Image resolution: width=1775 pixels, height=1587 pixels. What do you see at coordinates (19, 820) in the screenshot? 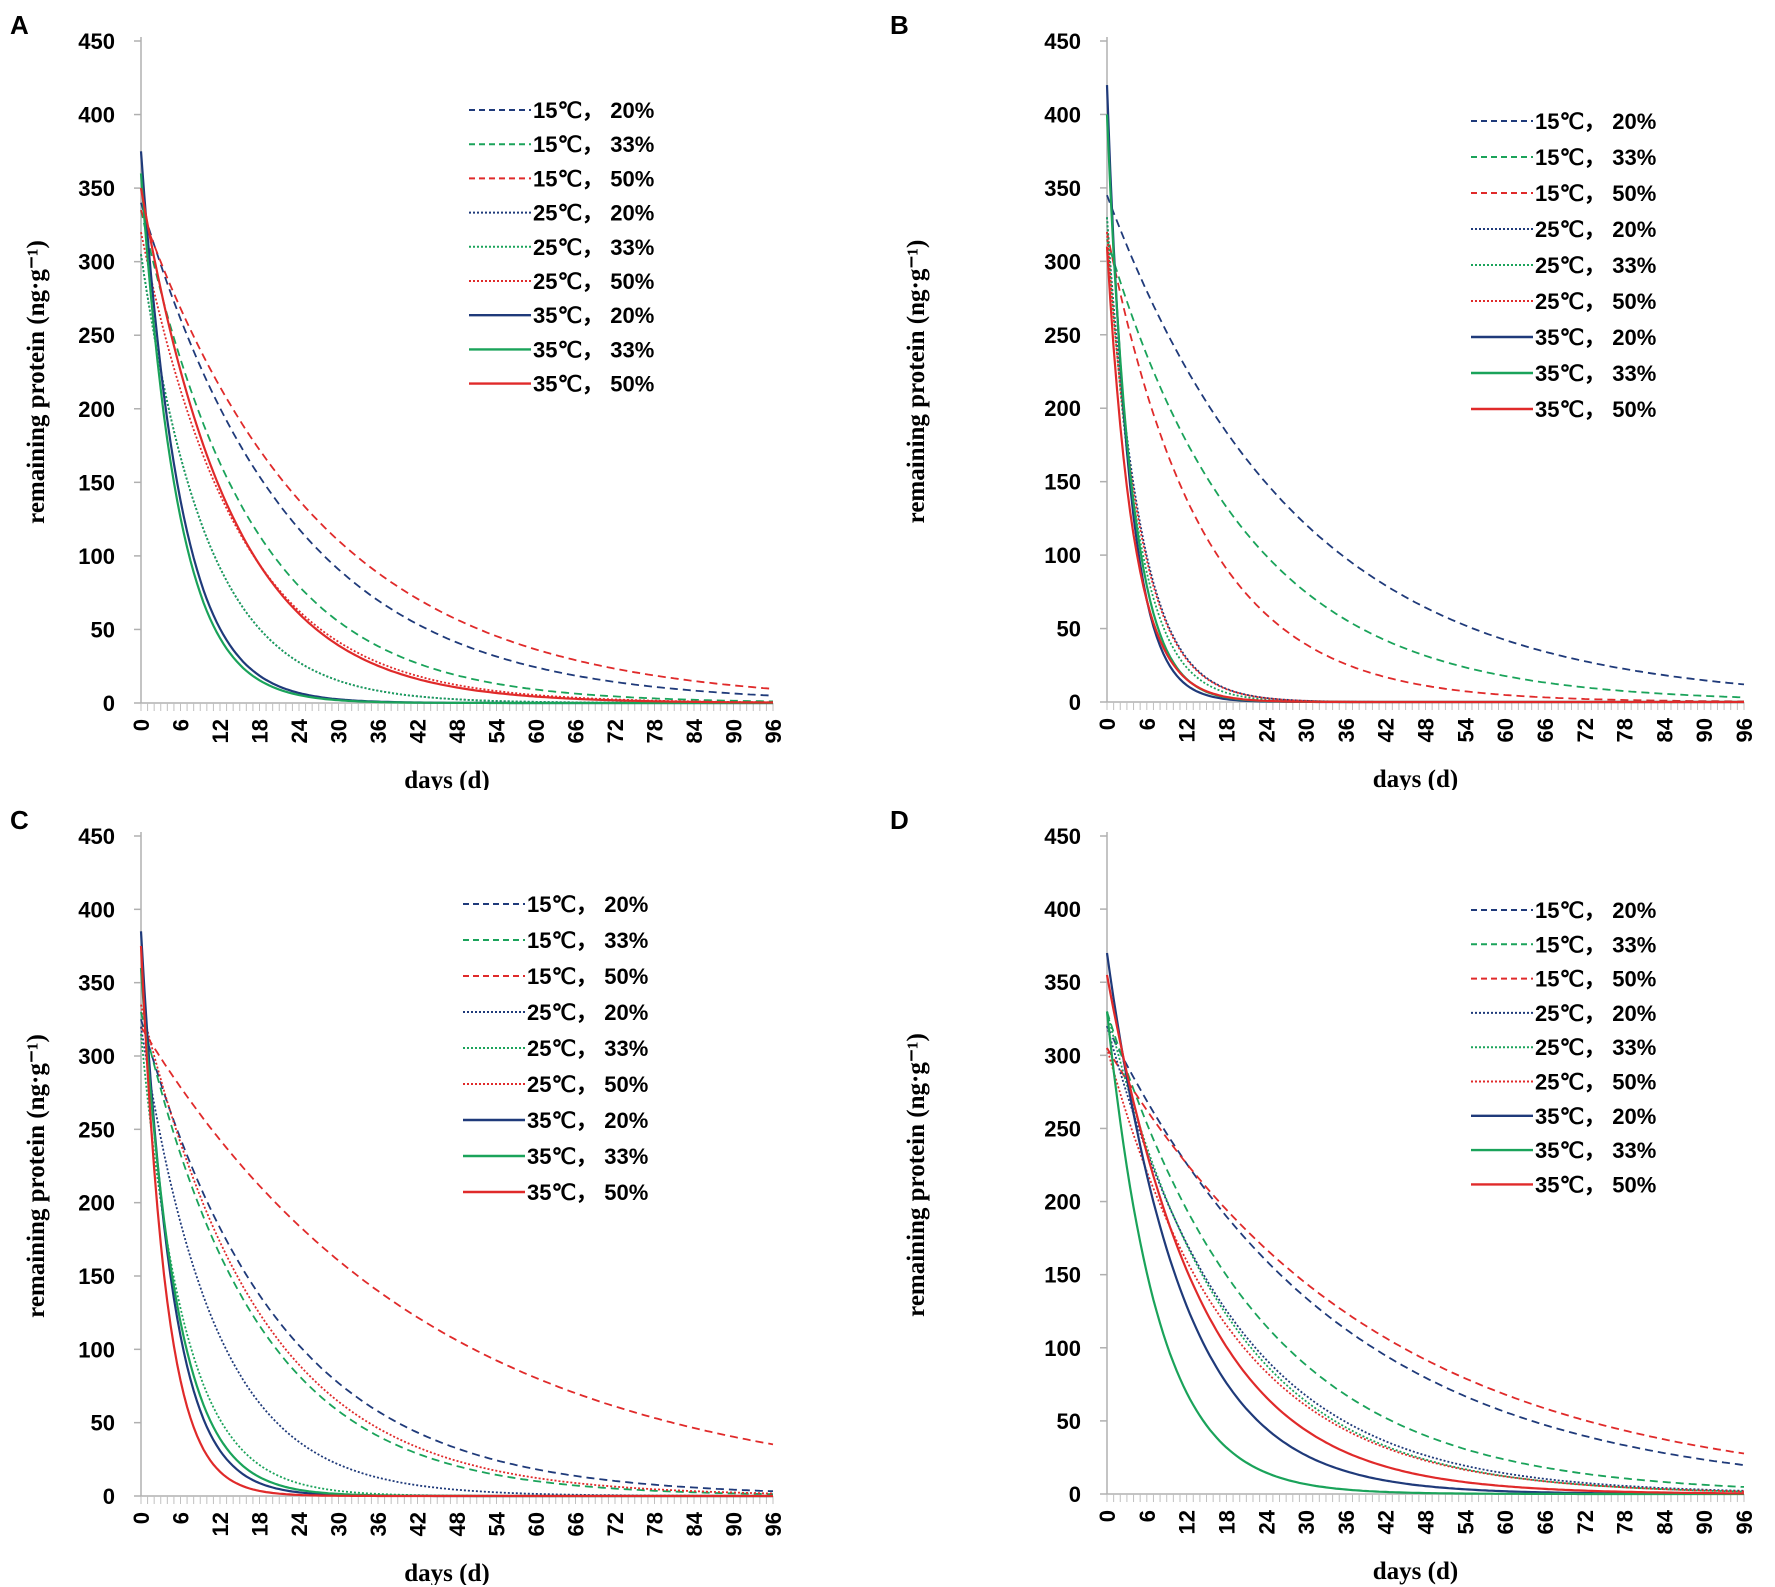
I see `panel-letter: C` at bounding box center [19, 820].